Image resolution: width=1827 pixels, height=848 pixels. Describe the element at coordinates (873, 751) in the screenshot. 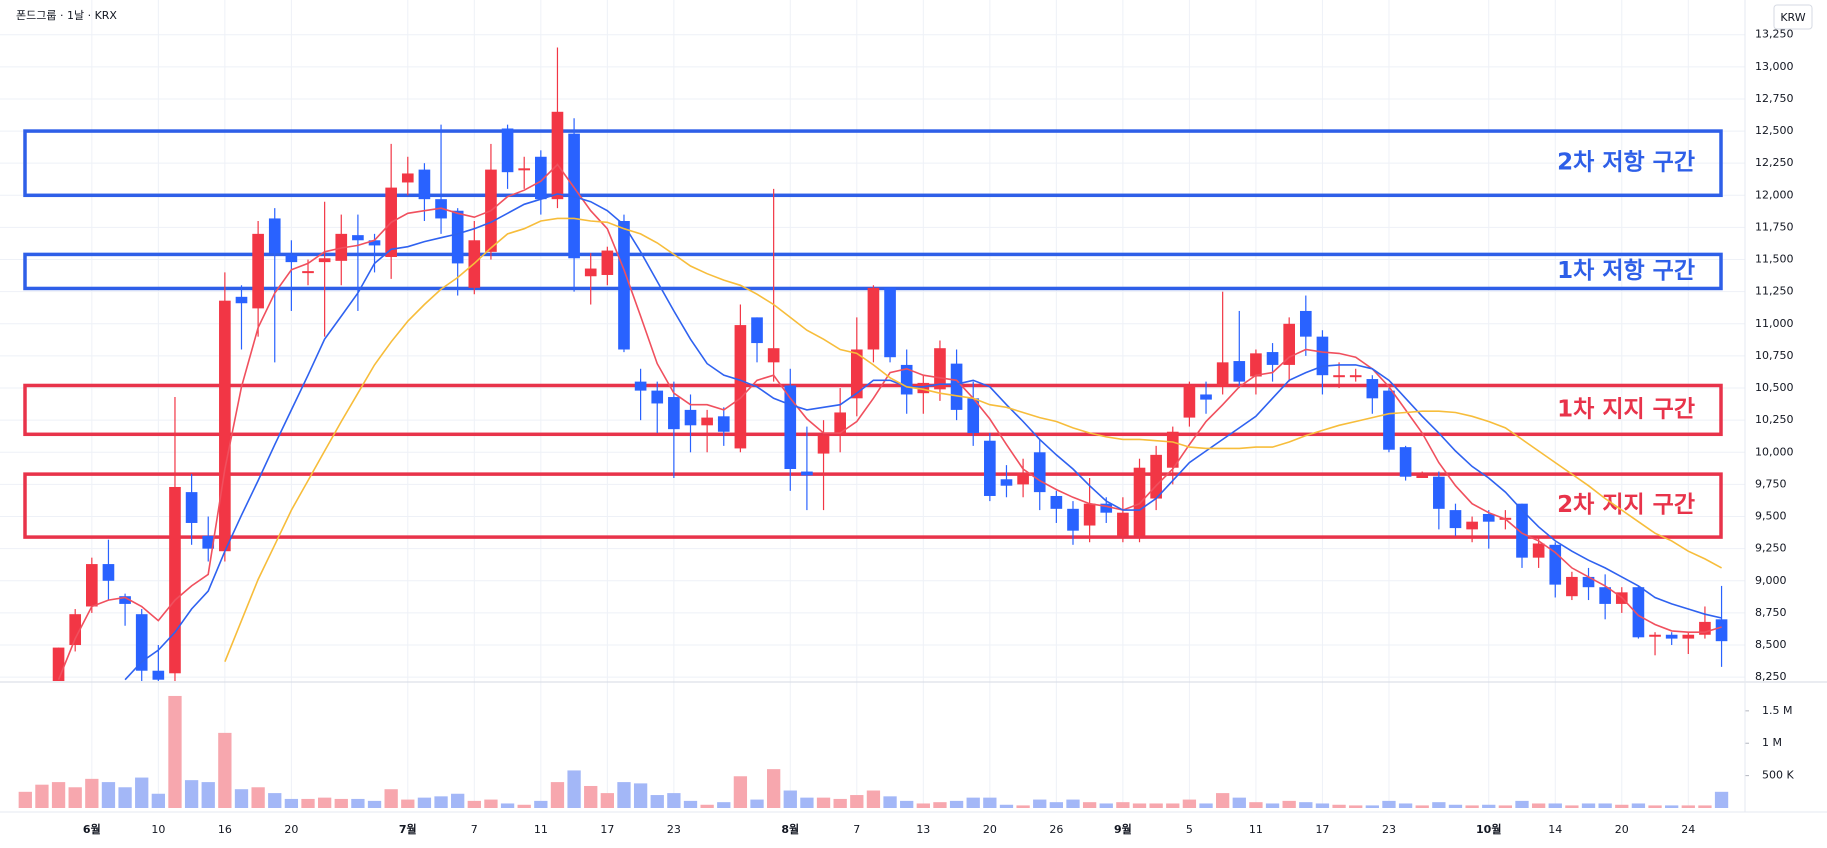

I see `volume-pane` at that location.